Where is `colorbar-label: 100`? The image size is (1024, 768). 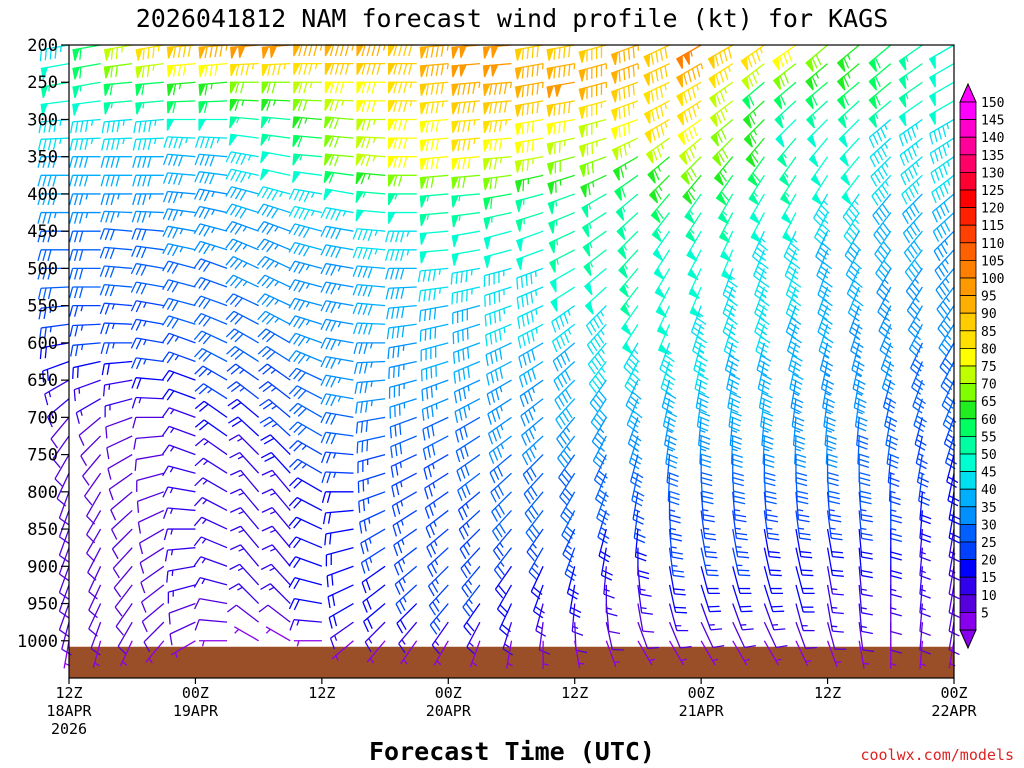 colorbar-label: 100 is located at coordinates (992, 279).